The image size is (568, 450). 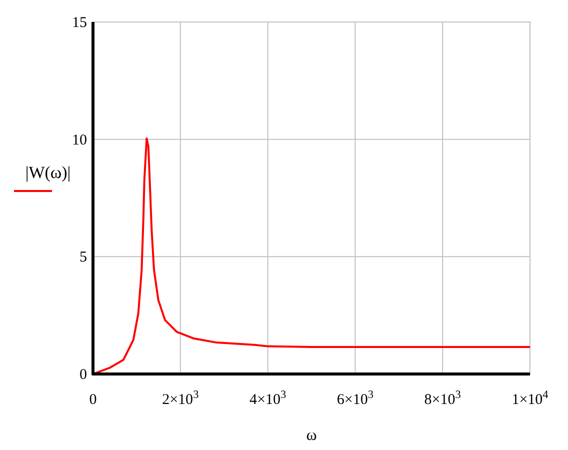 What do you see at coordinates (83, 375) in the screenshot?
I see `y-tick-label: 0` at bounding box center [83, 375].